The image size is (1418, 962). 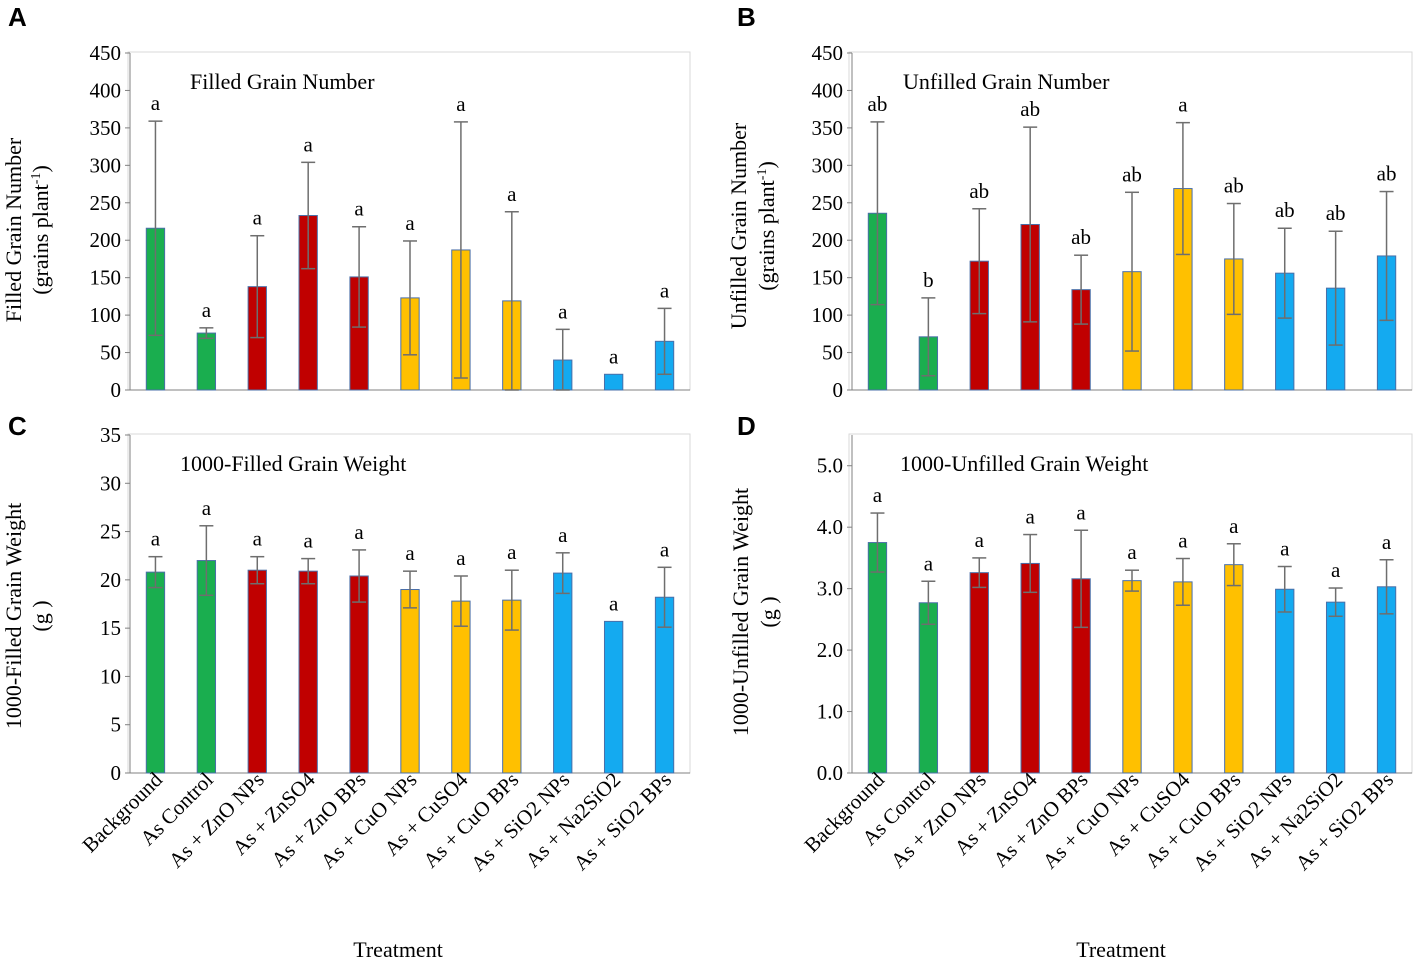 What do you see at coordinates (928, 280) in the screenshot?
I see `significance-letter: b` at bounding box center [928, 280].